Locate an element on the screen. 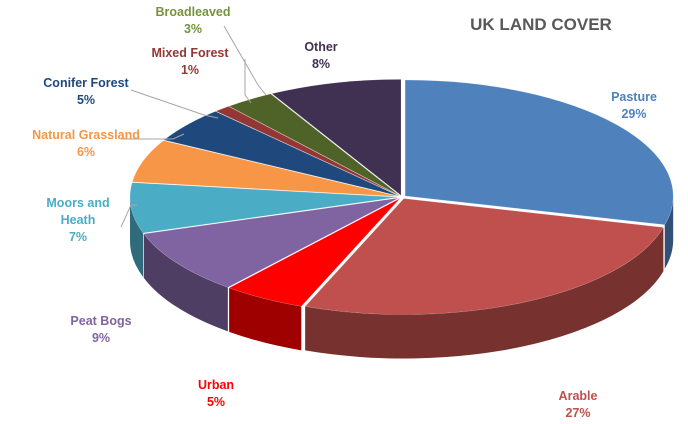  leader-lines is located at coordinates (193, 126).